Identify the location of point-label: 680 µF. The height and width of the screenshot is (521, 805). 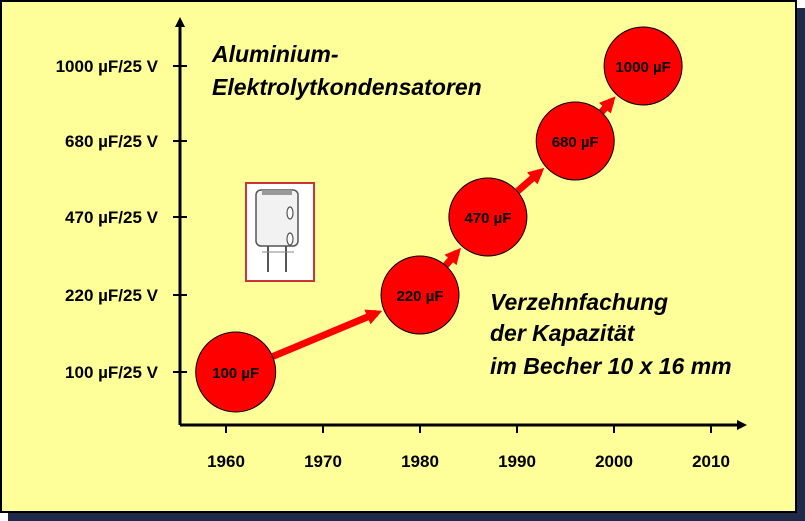
(575, 142).